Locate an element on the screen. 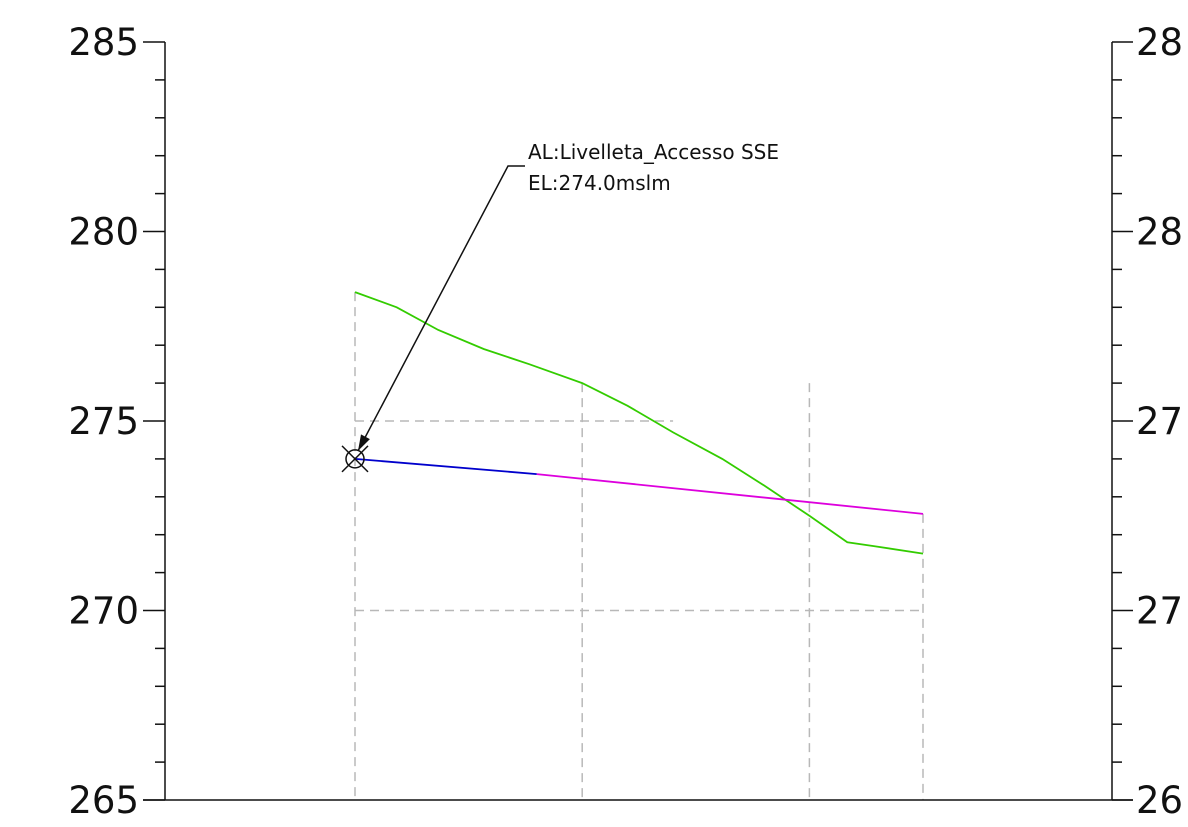  station-marker-icon is located at coordinates (355, 459).